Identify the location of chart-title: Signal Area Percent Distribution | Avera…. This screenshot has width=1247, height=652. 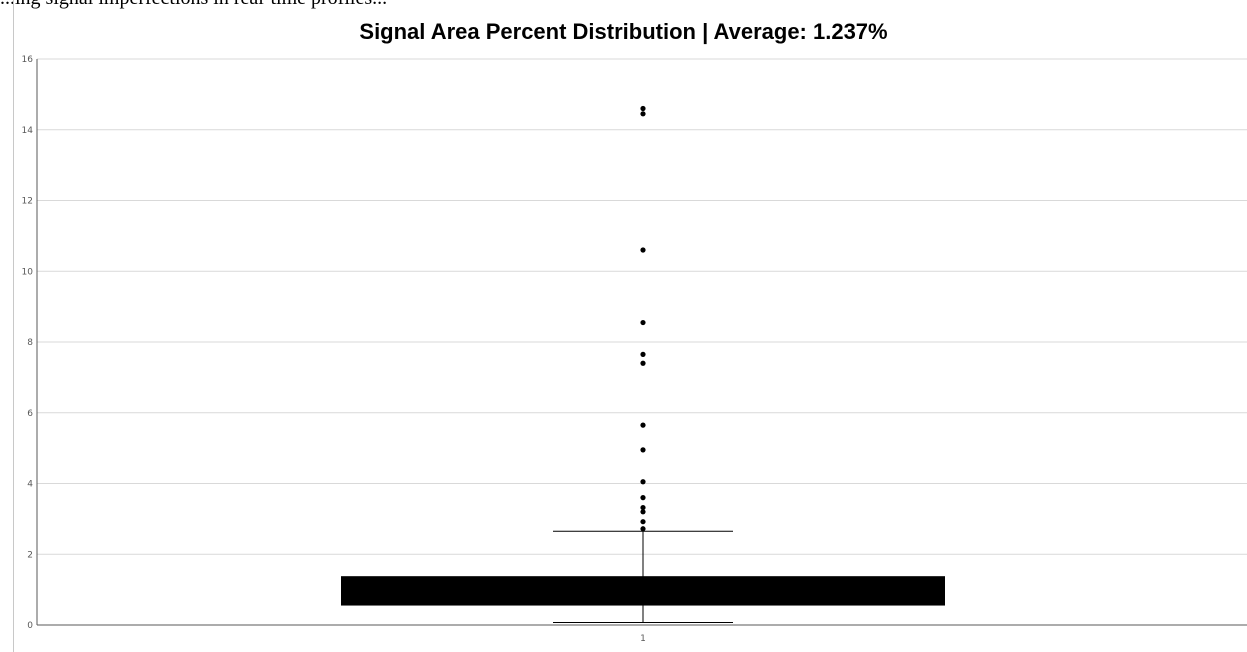
(623, 31).